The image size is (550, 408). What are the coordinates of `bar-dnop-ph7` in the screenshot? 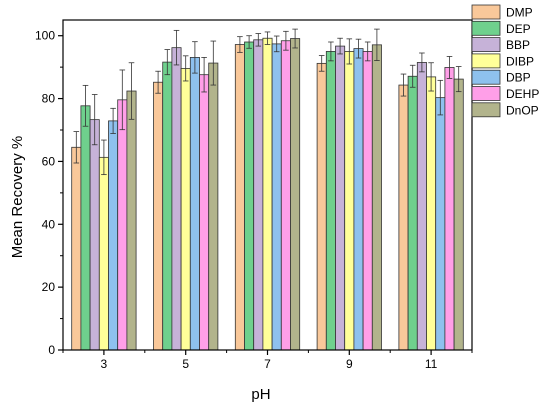 It's located at (295, 194).